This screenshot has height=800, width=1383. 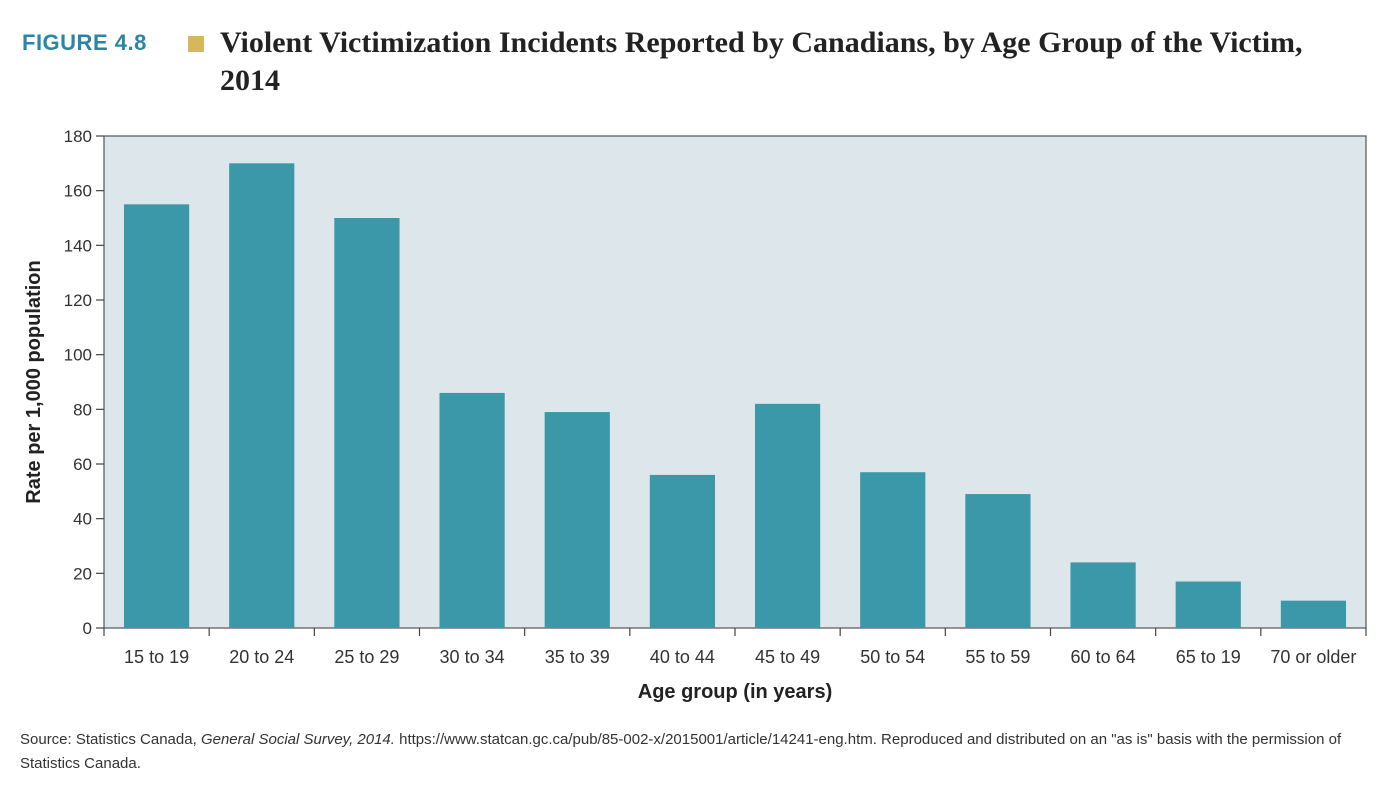 What do you see at coordinates (78, 136) in the screenshot?
I see `y-tick-label: 180` at bounding box center [78, 136].